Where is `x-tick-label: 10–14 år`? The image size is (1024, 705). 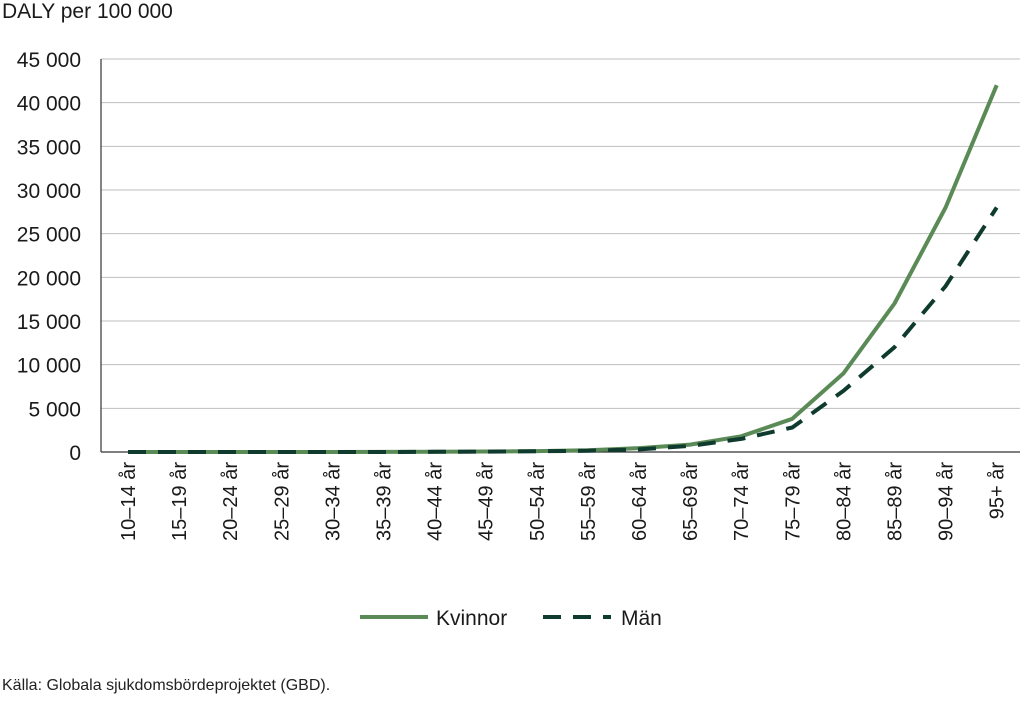
x-tick-label: 10–14 år is located at coordinates (129, 501).